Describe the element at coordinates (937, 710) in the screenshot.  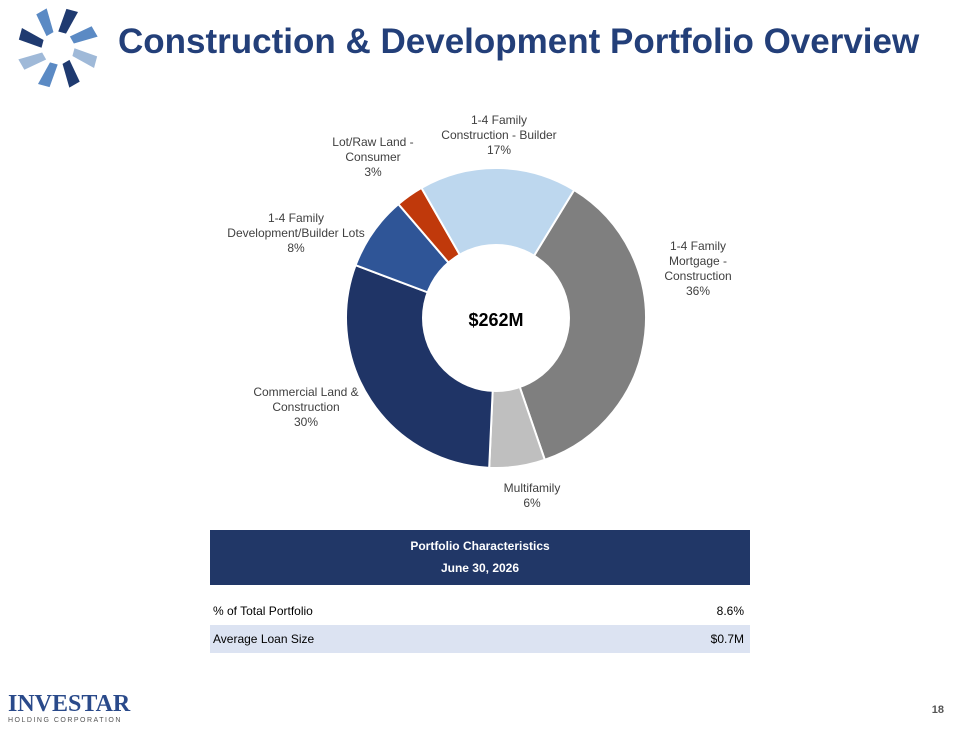
I see `page-number: 18` at that location.